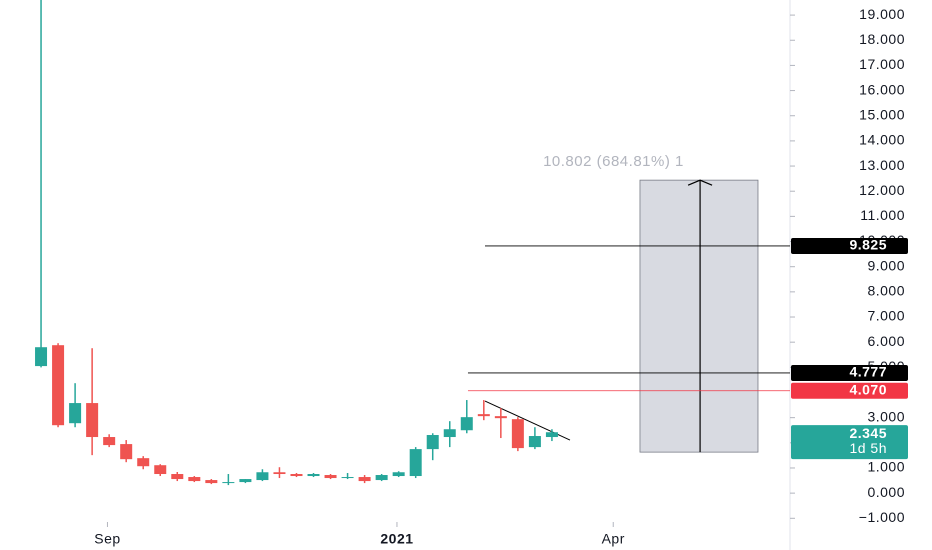 This screenshot has height=550, width=932. I want to click on arrow-head, so click(700, 182).